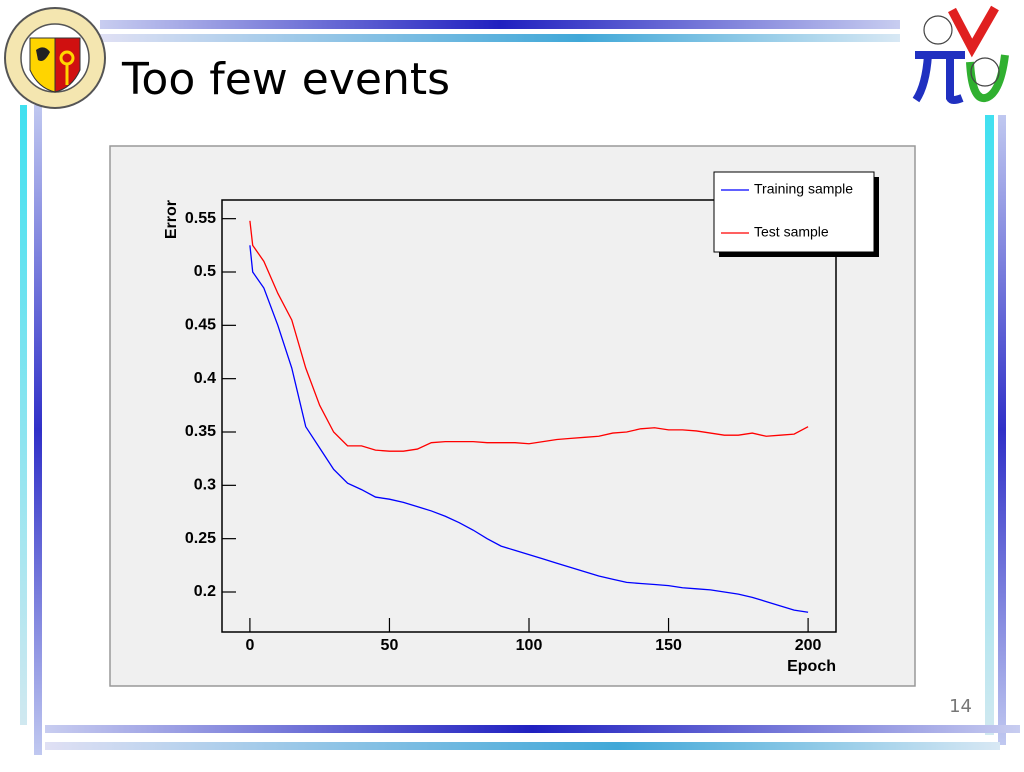 Image resolution: width=1024 pixels, height=772 pixels. What do you see at coordinates (205, 485) in the screenshot?
I see `y-tick-label: 0.3` at bounding box center [205, 485].